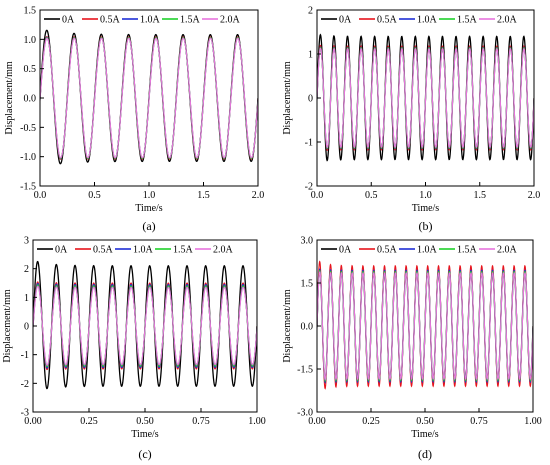  Describe the element at coordinates (30, 40) in the screenshot. I see `y-tick-label: 1.0` at that location.